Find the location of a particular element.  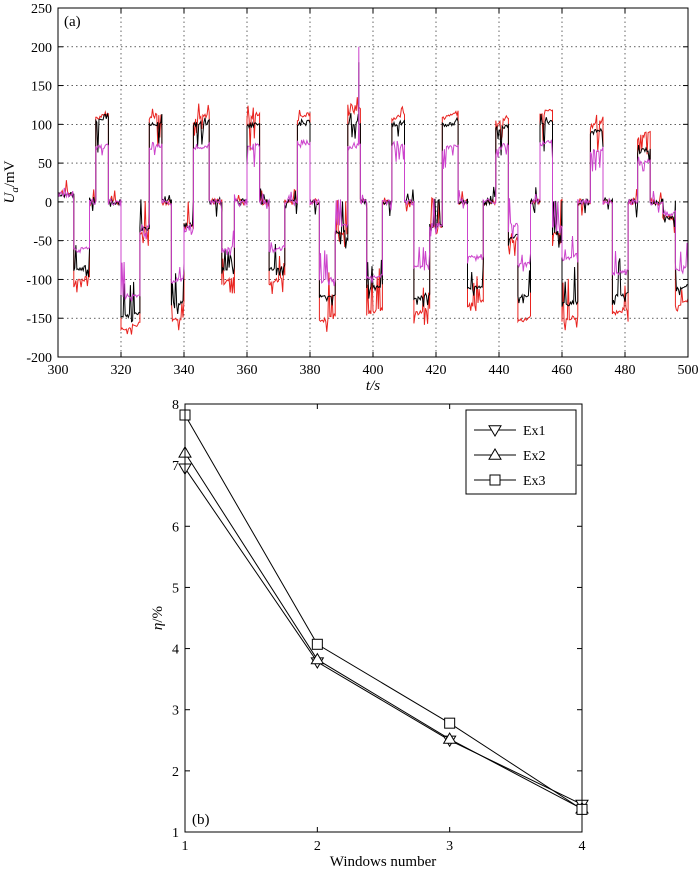

y-tick-label: -100 is located at coordinates (39, 280).